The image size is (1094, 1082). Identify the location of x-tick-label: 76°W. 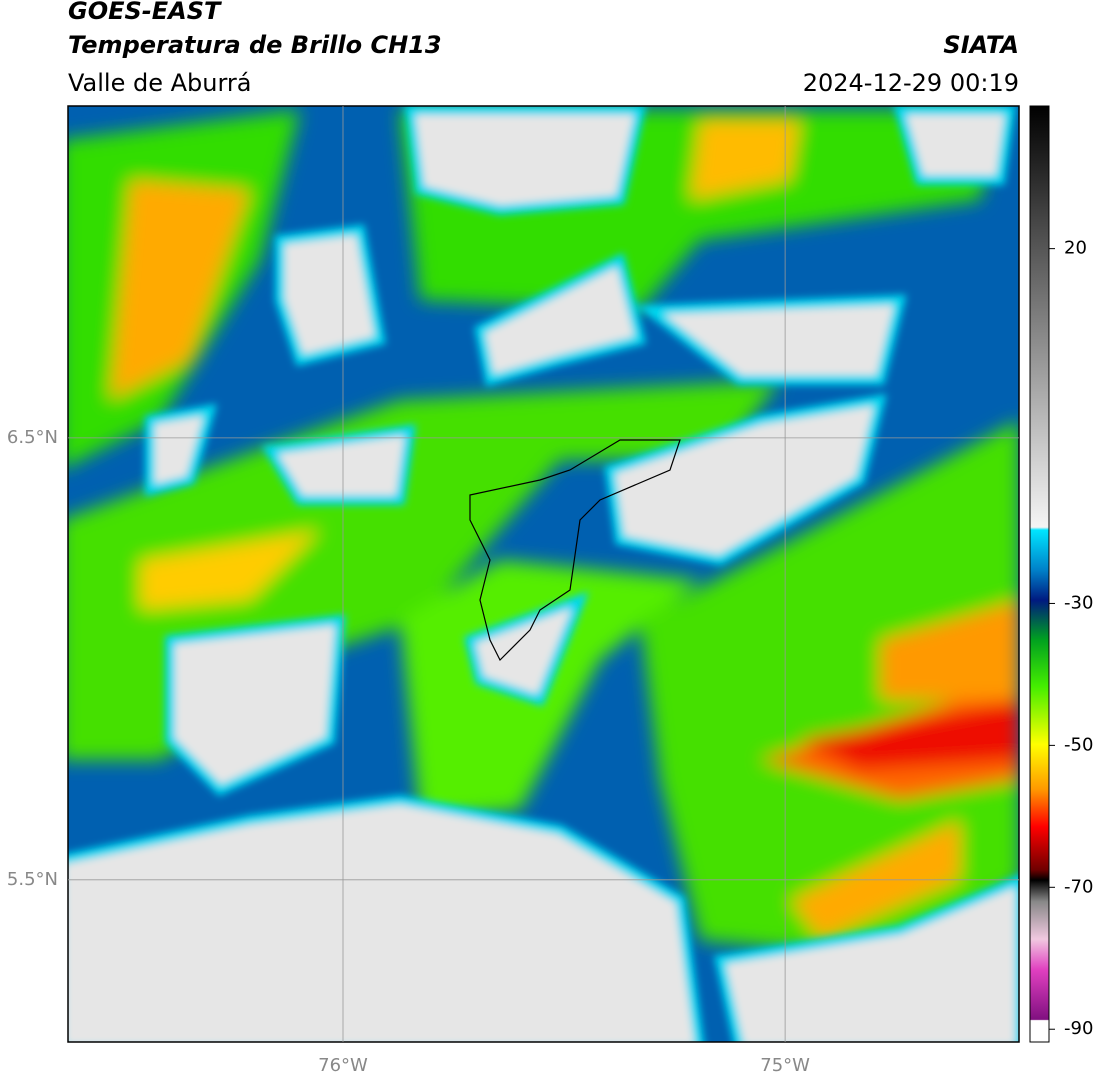
(343, 1065).